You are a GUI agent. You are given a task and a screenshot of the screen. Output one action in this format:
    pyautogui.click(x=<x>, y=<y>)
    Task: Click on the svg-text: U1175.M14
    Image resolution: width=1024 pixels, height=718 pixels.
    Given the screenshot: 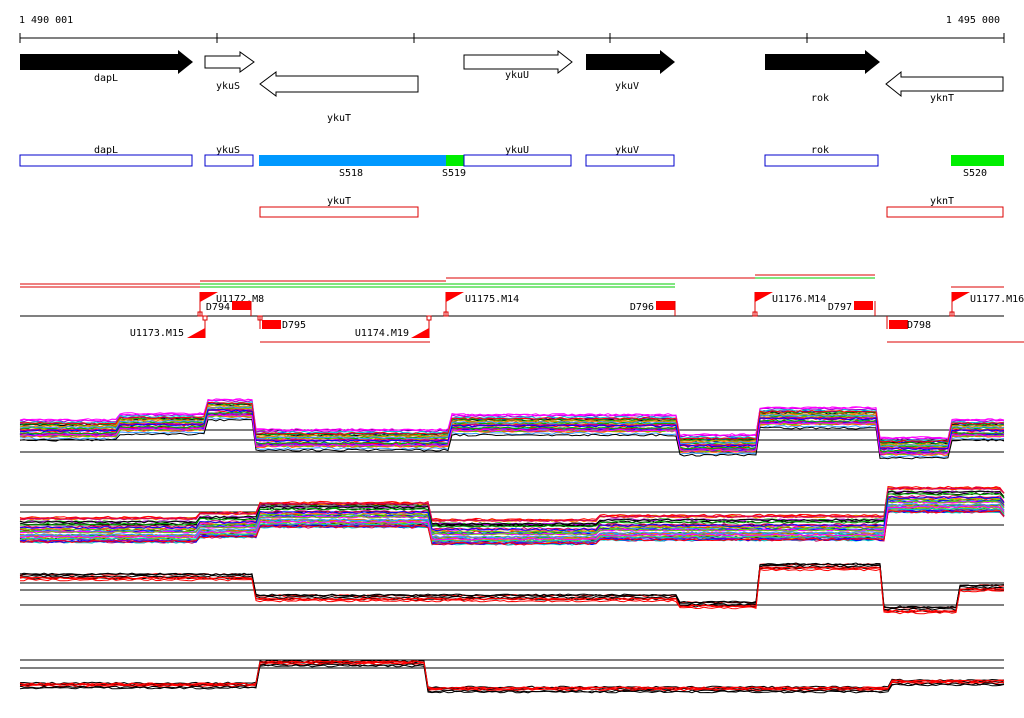 What is the action you would take?
    pyautogui.click(x=492, y=299)
    